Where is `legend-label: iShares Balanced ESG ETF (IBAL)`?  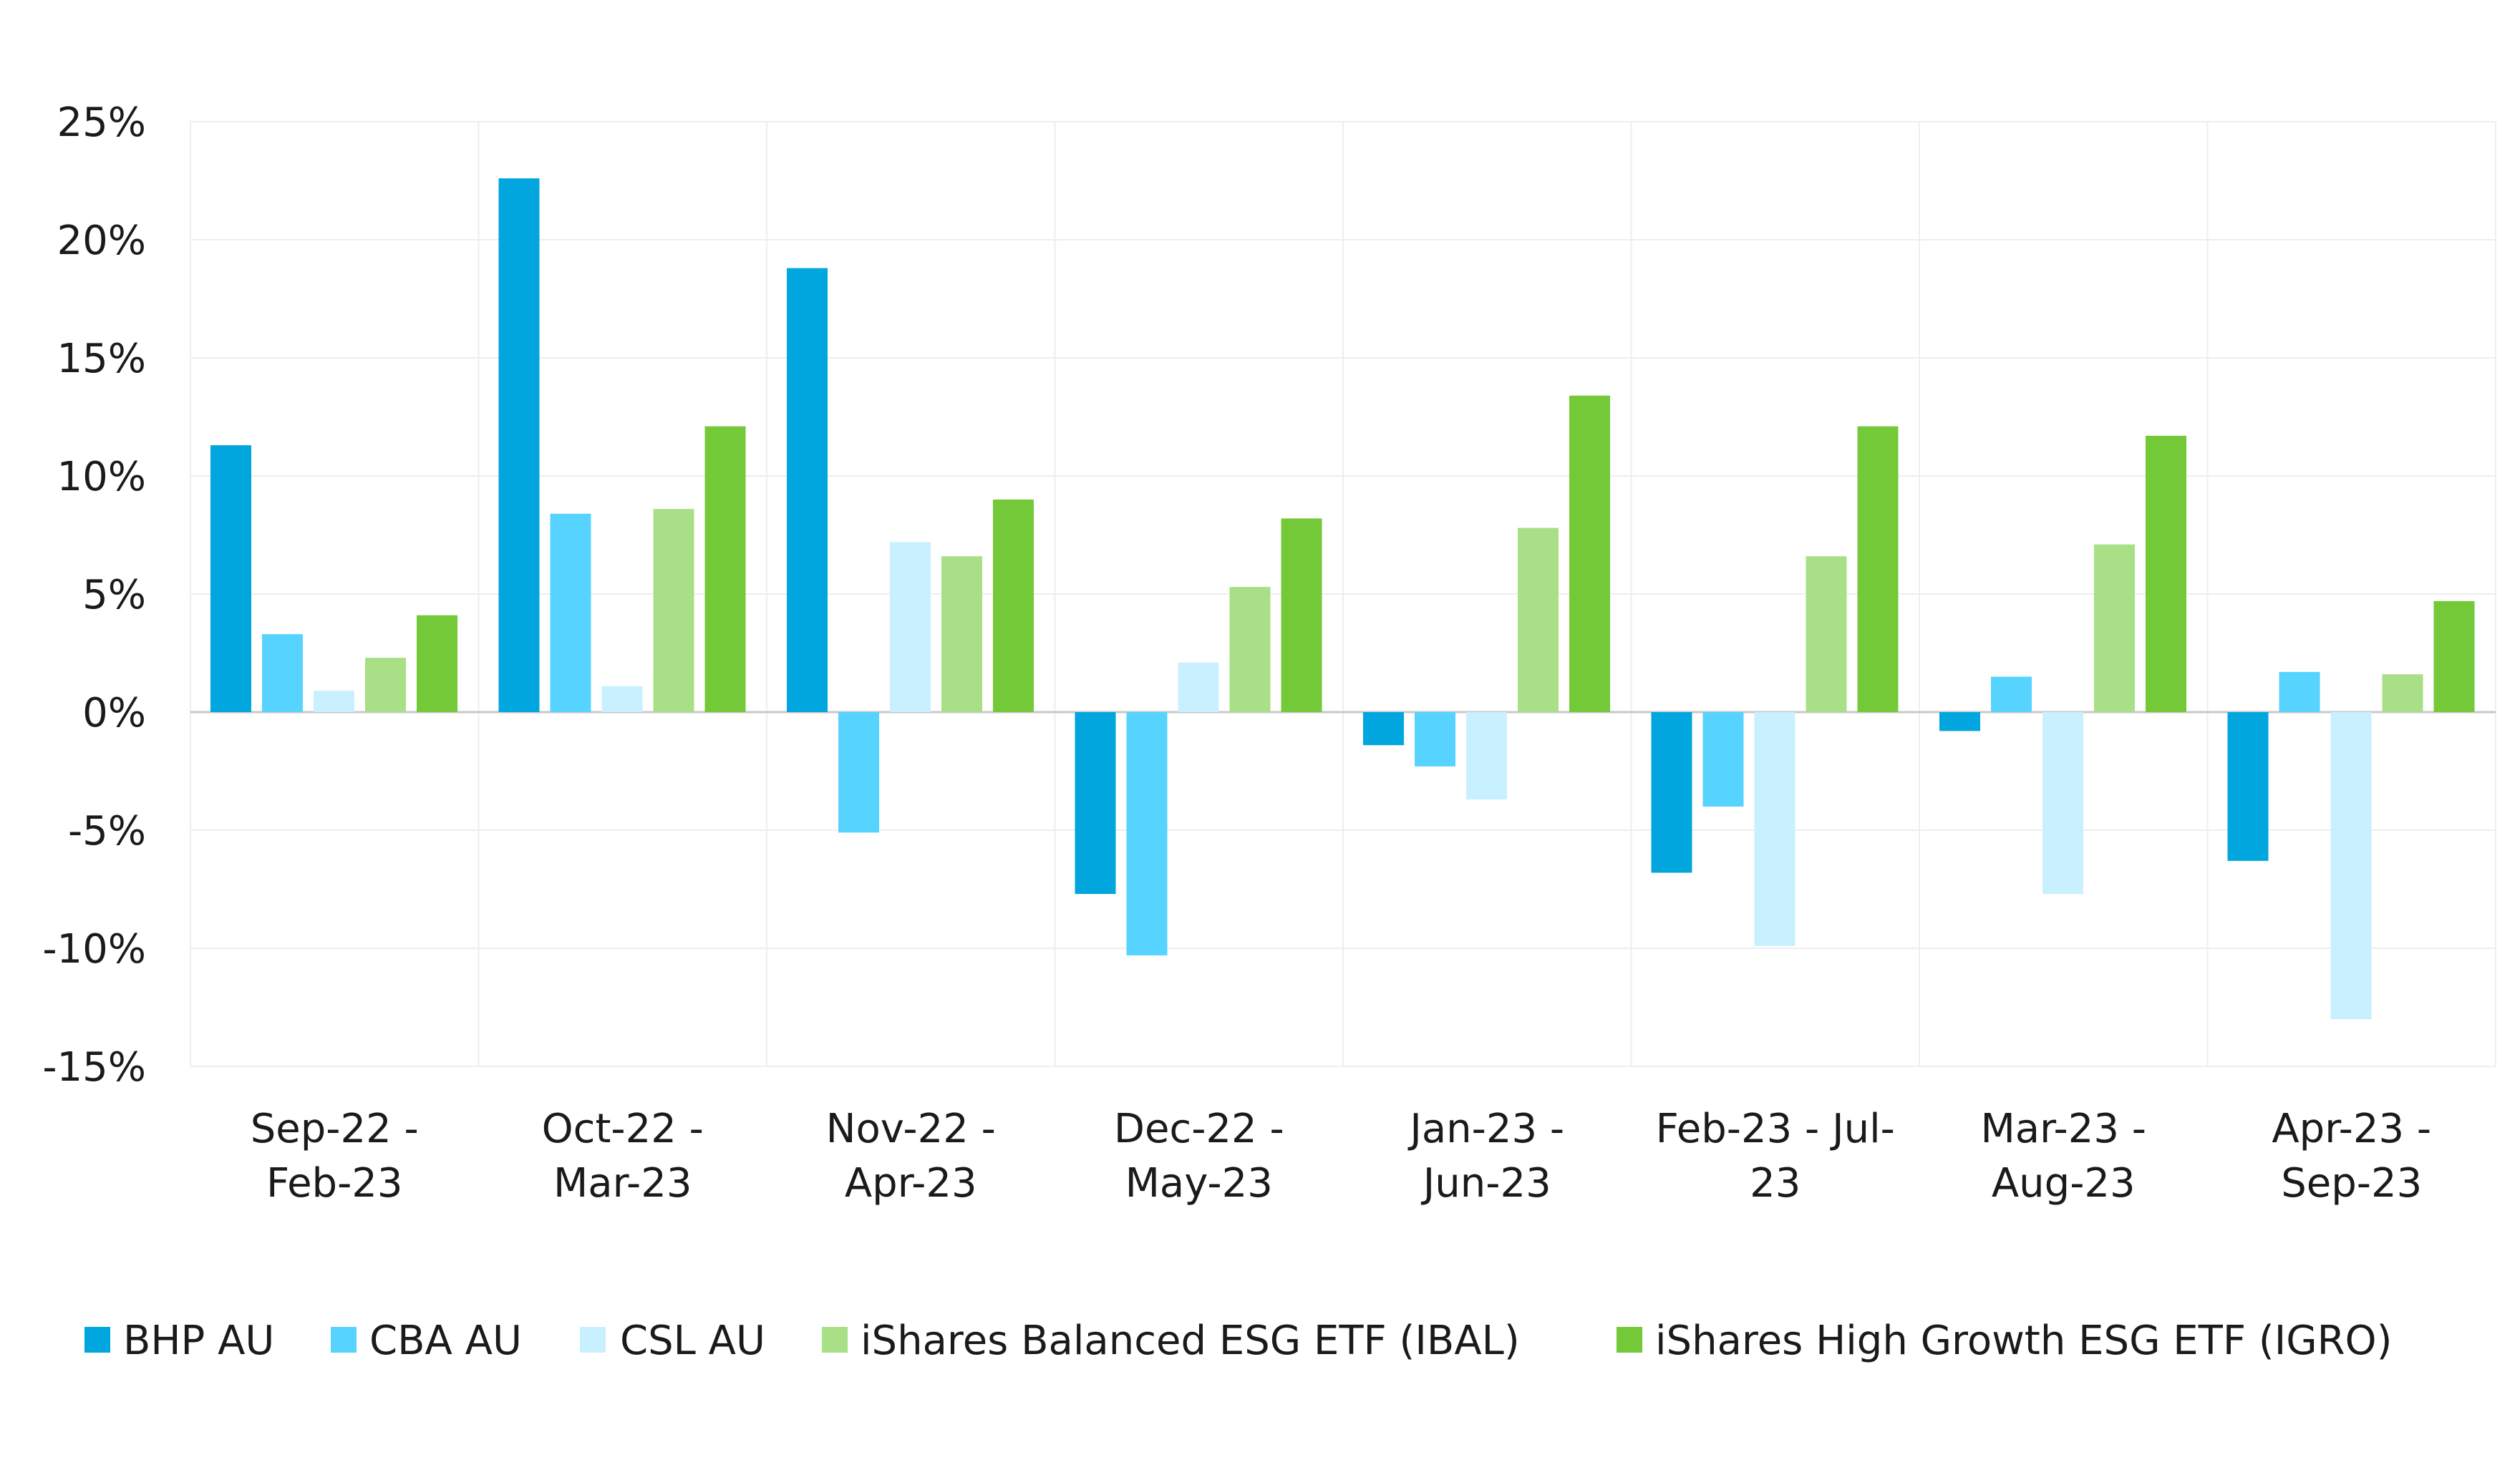 legend-label: iShares Balanced ESG ETF (IBAL) is located at coordinates (1190, 1341).